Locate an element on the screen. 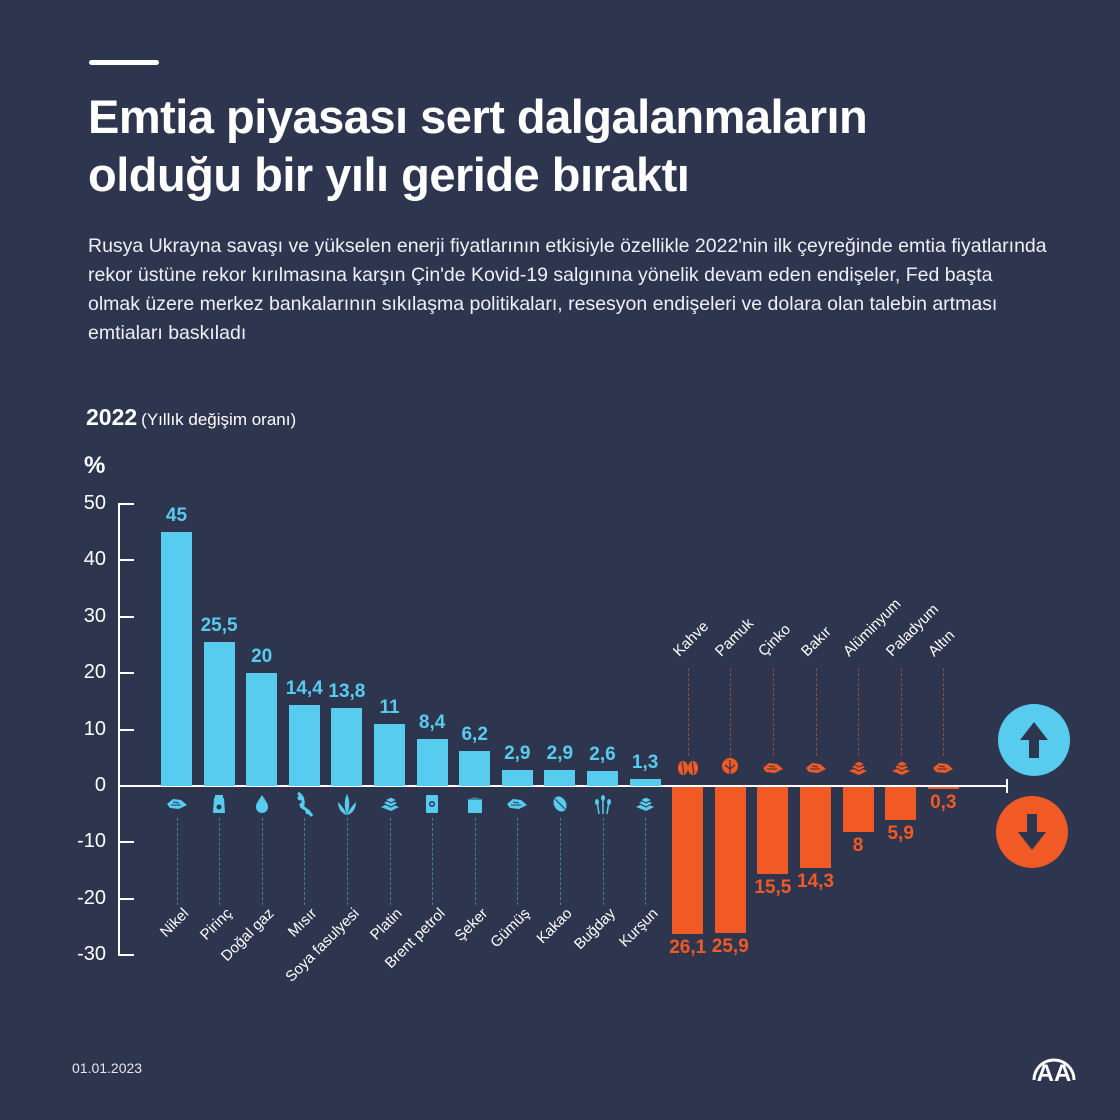  rice-sack-icon is located at coordinates (219, 804).